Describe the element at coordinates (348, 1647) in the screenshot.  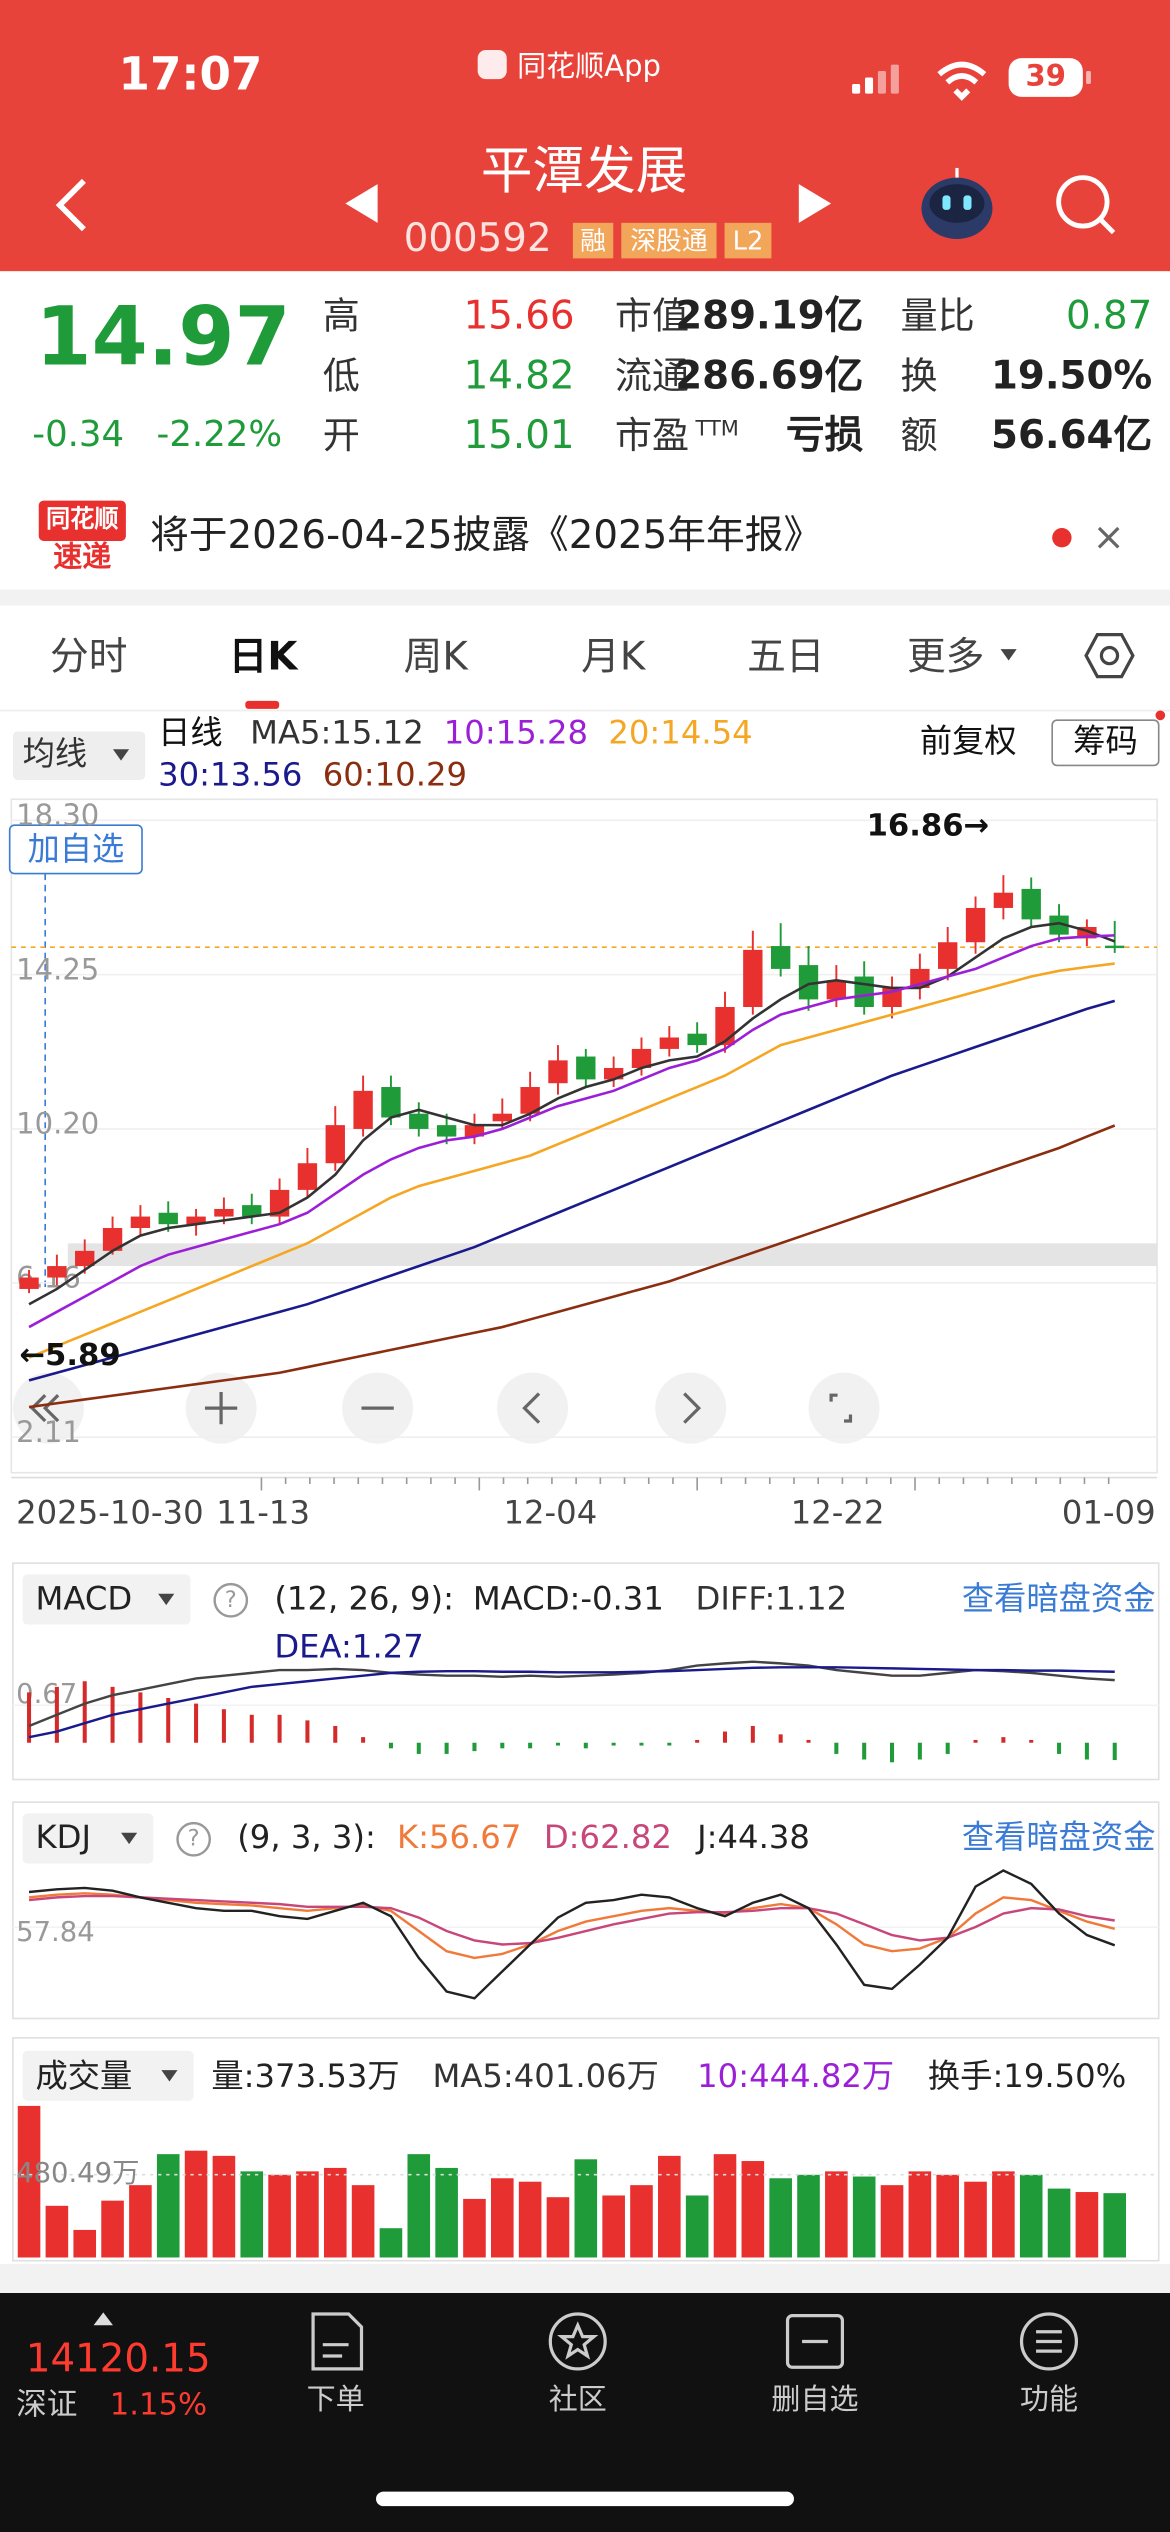
I see `dea-value: DEA:1.27` at that location.